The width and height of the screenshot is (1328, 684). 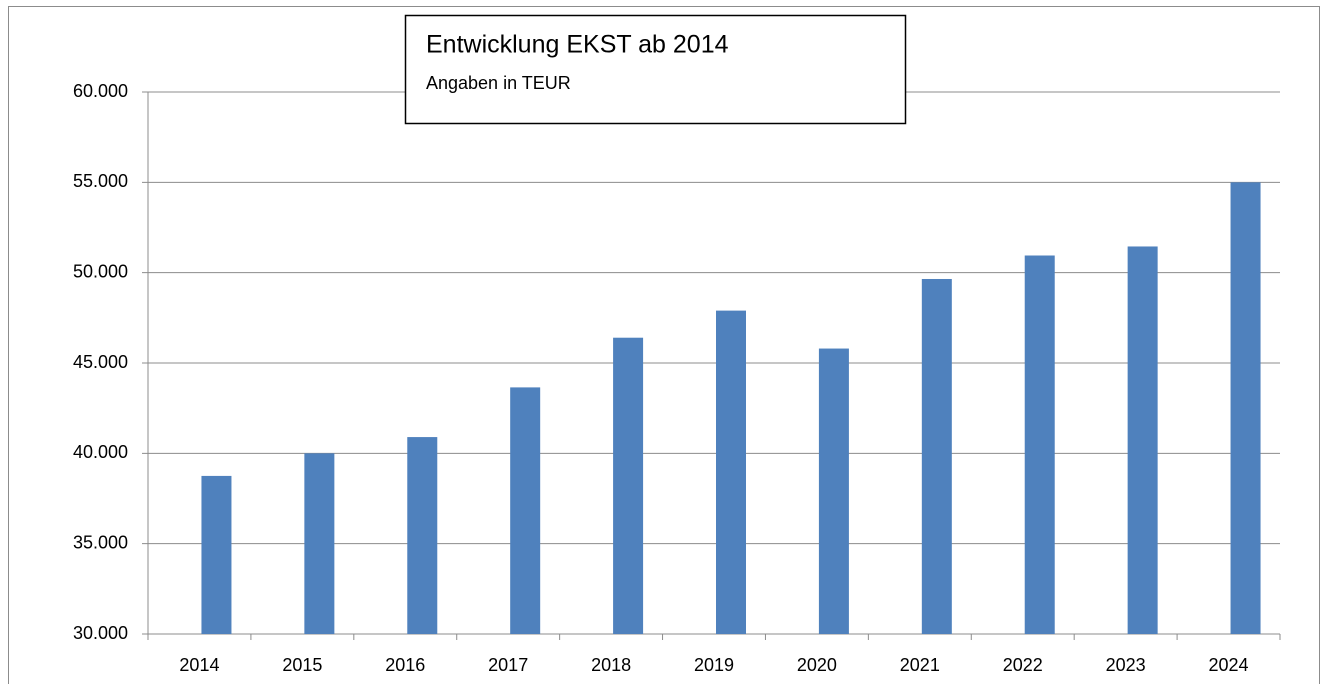 I want to click on x-tick-label: 2020, so click(x=817, y=665).